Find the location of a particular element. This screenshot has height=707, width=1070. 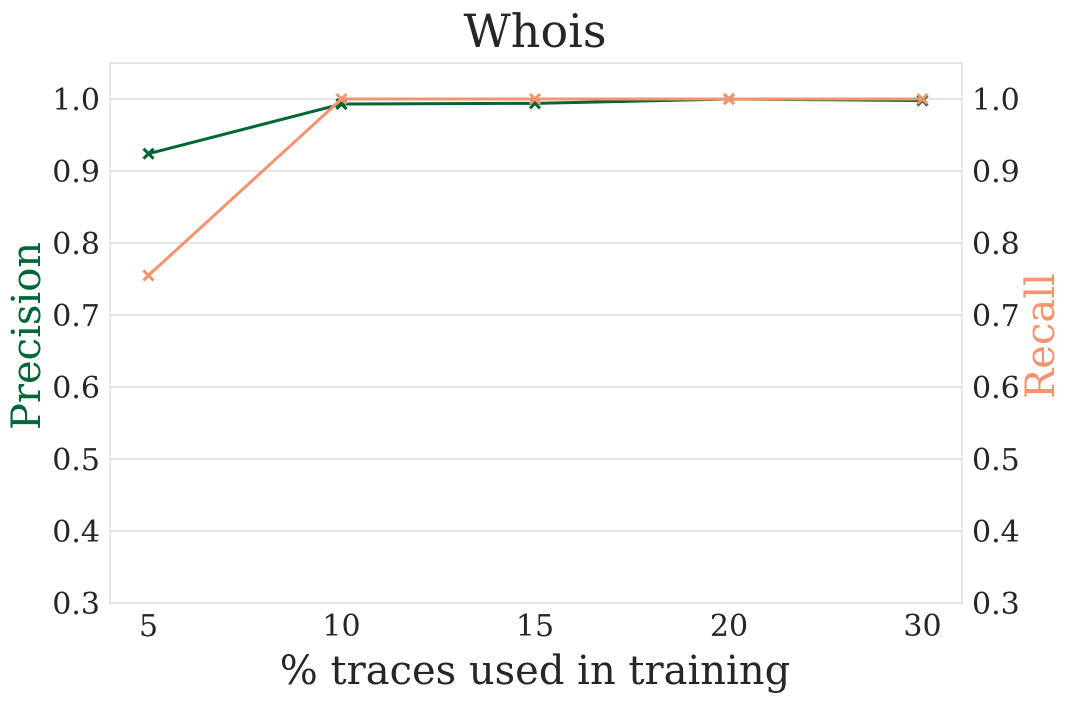

y-tick-label-right: 0.9 is located at coordinates (996, 172).